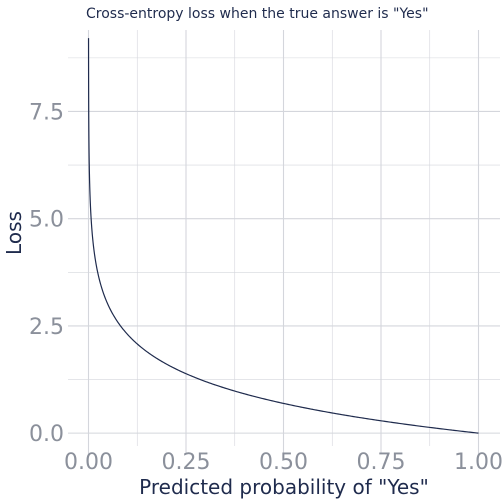 This screenshot has width=504, height=504. I want to click on x-tick-label: 1.00, so click(478, 462).